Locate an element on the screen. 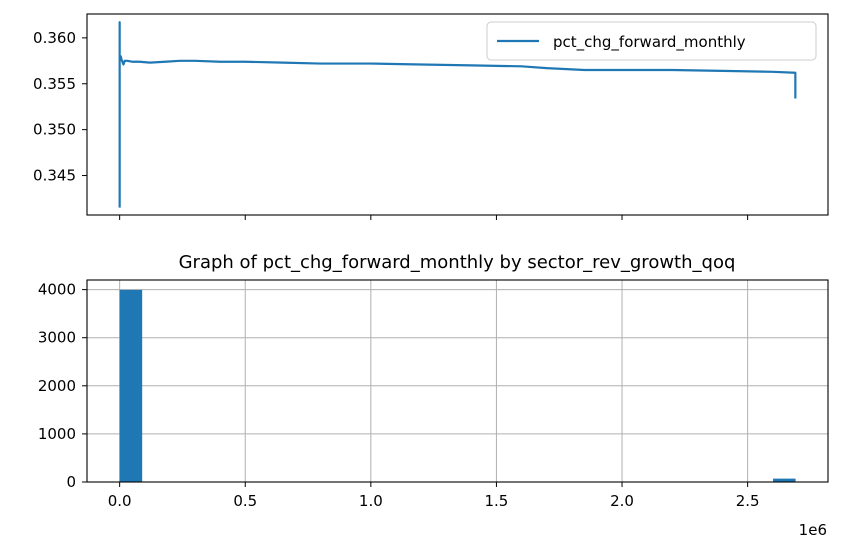 The height and width of the screenshot is (554, 842). y-tick-label-bottom-1: 1000 is located at coordinates (57, 434).